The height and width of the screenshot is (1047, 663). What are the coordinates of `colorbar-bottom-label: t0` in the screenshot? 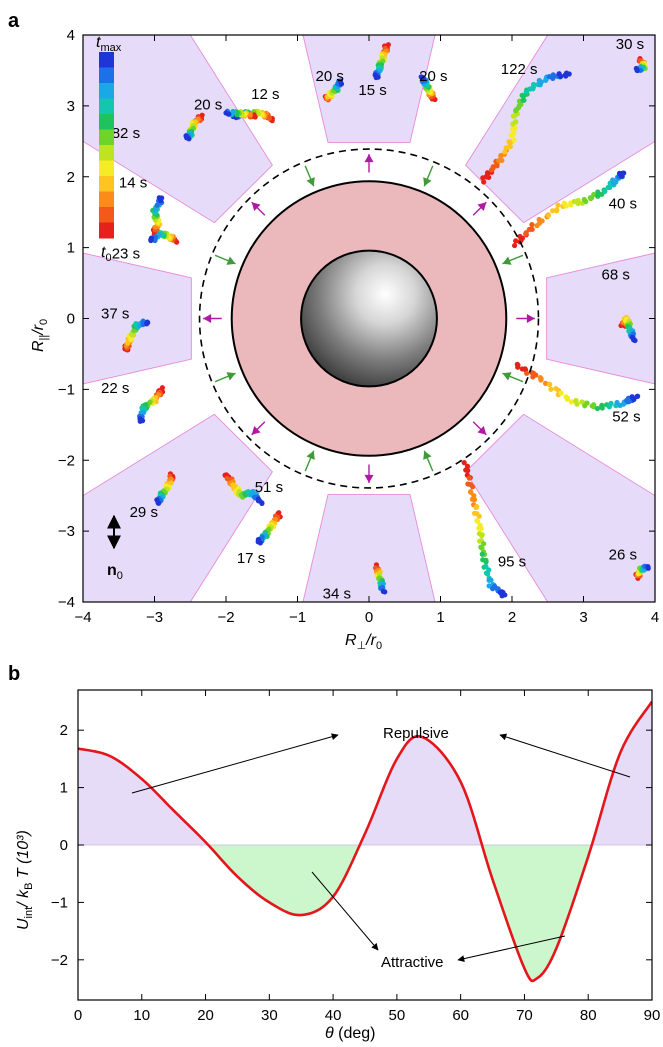 It's located at (106, 254).